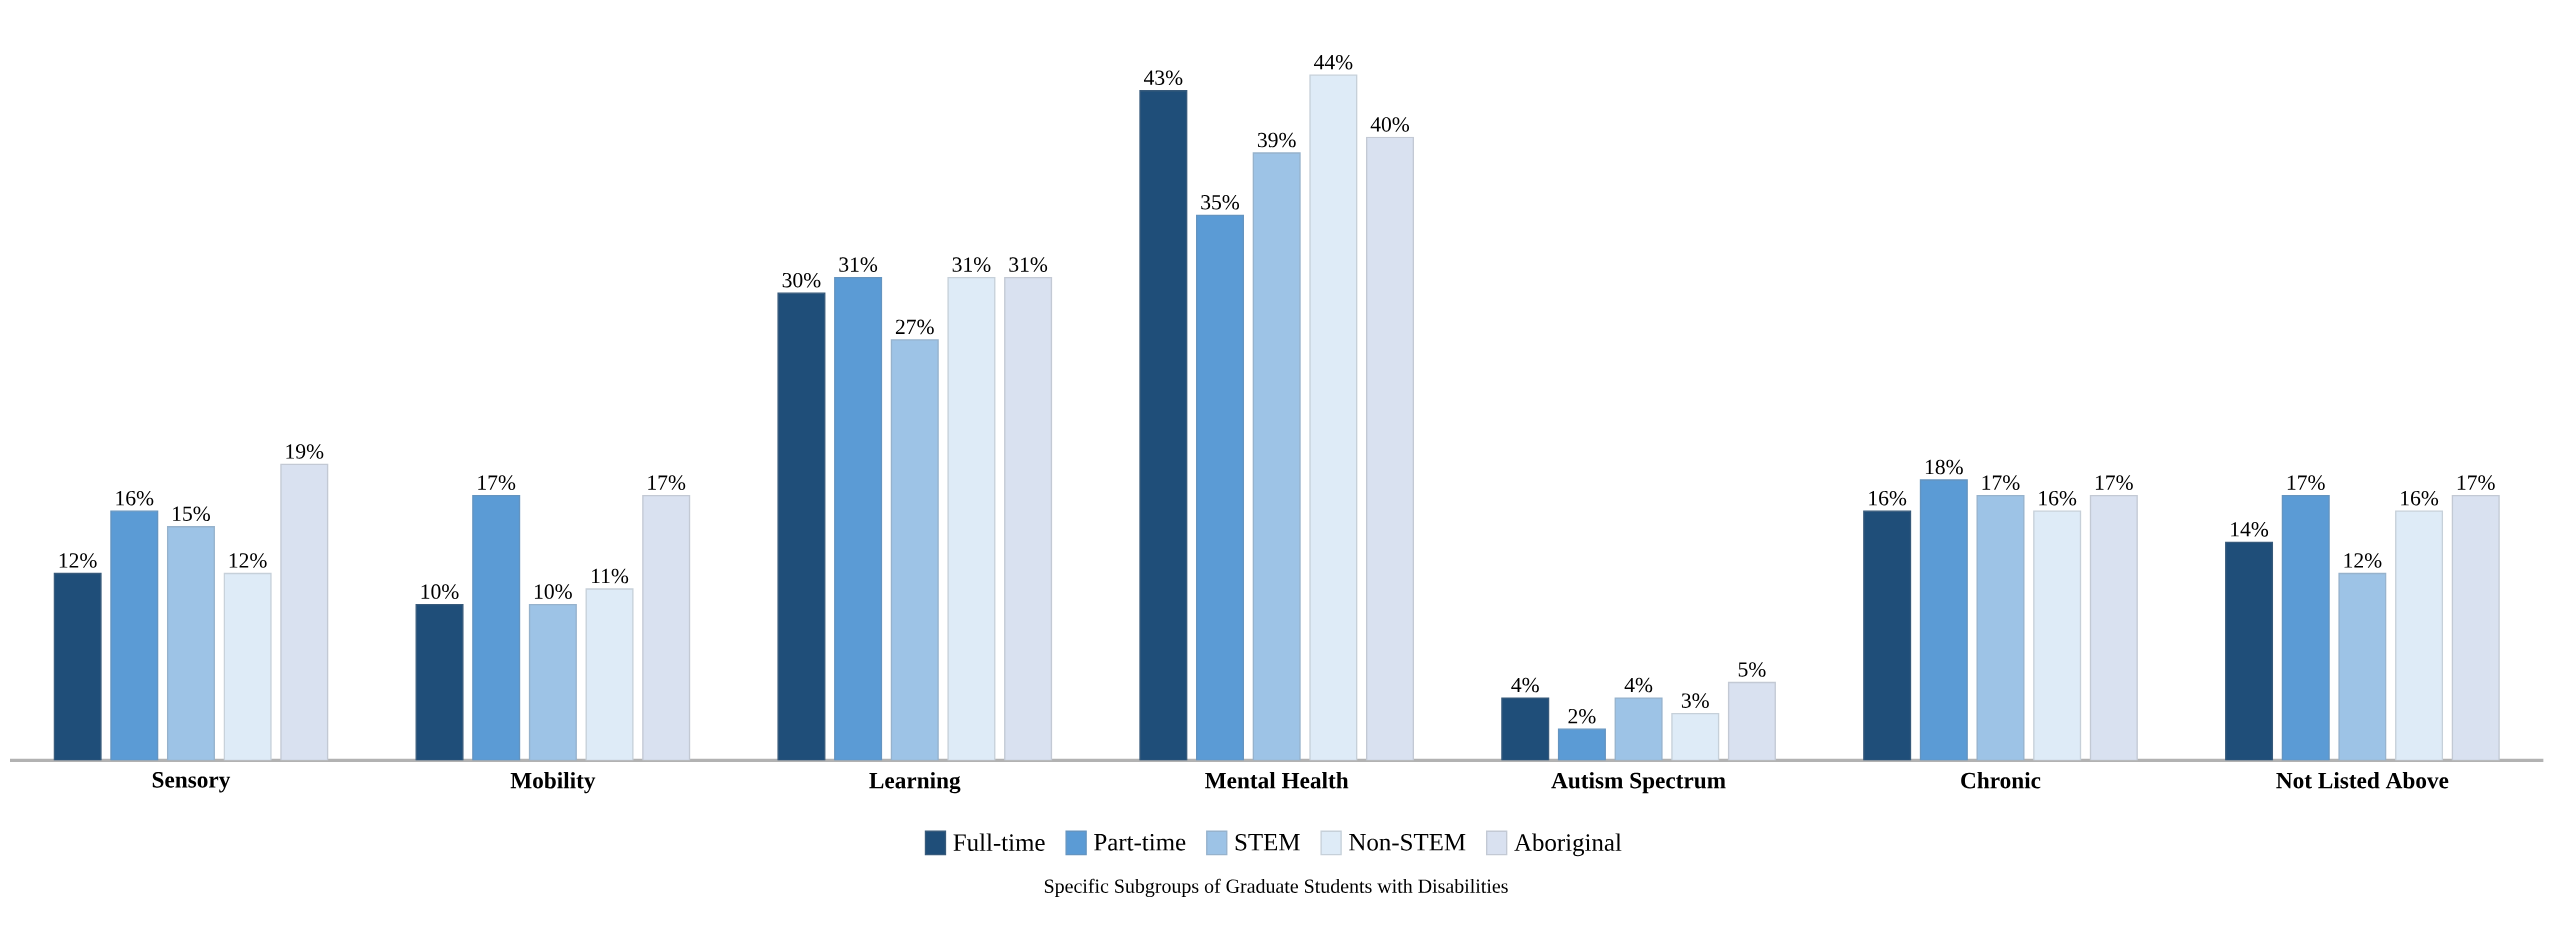 This screenshot has width=2552, height=947. I want to click on data-label: 40%, so click(1390, 124).